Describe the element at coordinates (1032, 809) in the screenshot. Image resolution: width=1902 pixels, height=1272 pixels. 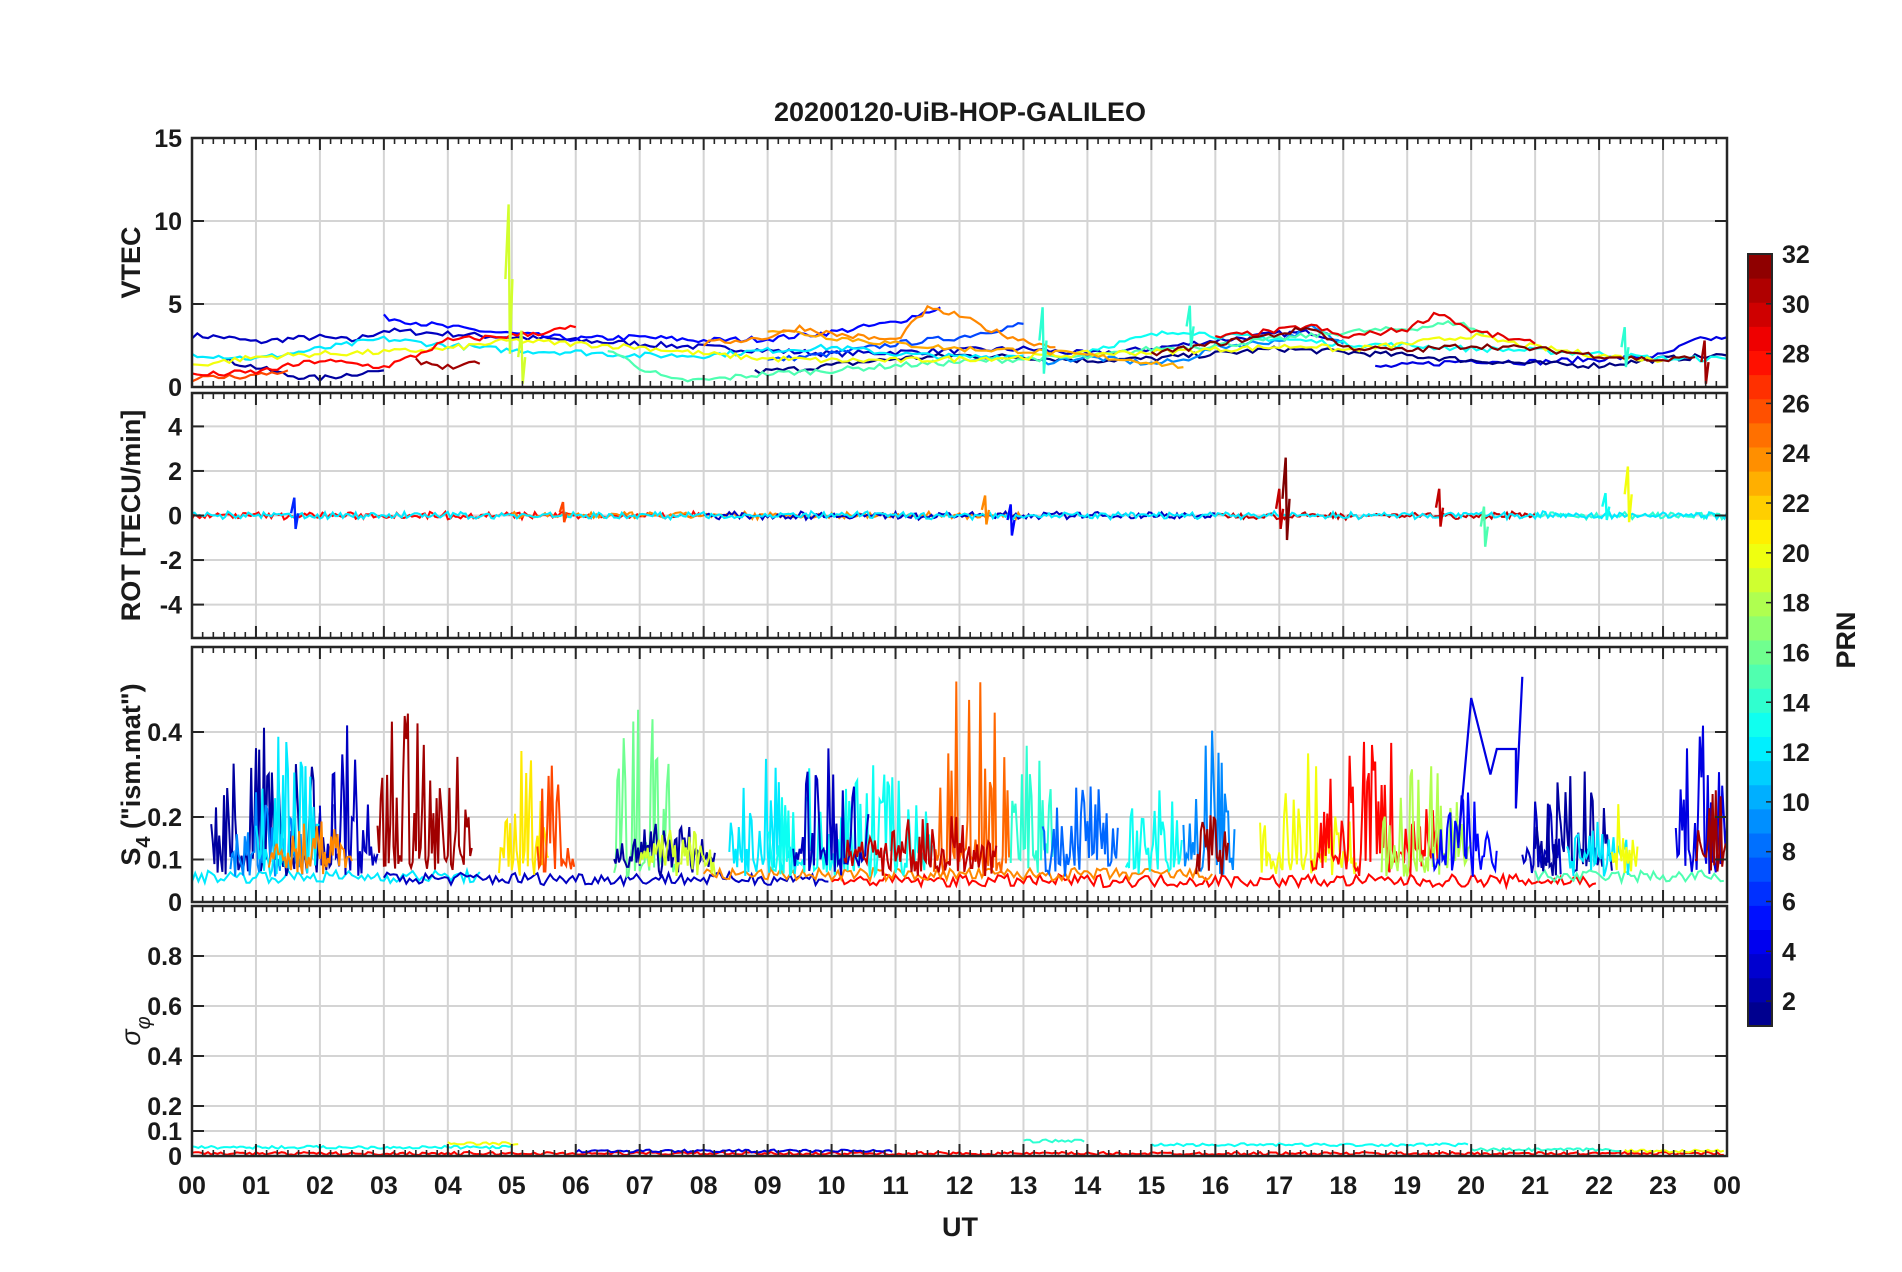
I see `series-line-prn14` at that location.